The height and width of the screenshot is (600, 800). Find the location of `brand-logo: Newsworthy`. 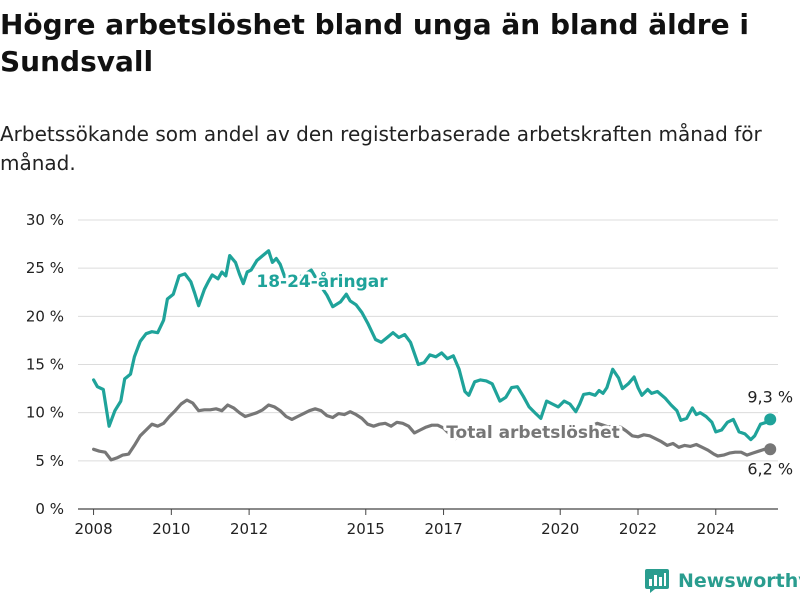

brand-logo: Newsworthy is located at coordinates (722, 581).